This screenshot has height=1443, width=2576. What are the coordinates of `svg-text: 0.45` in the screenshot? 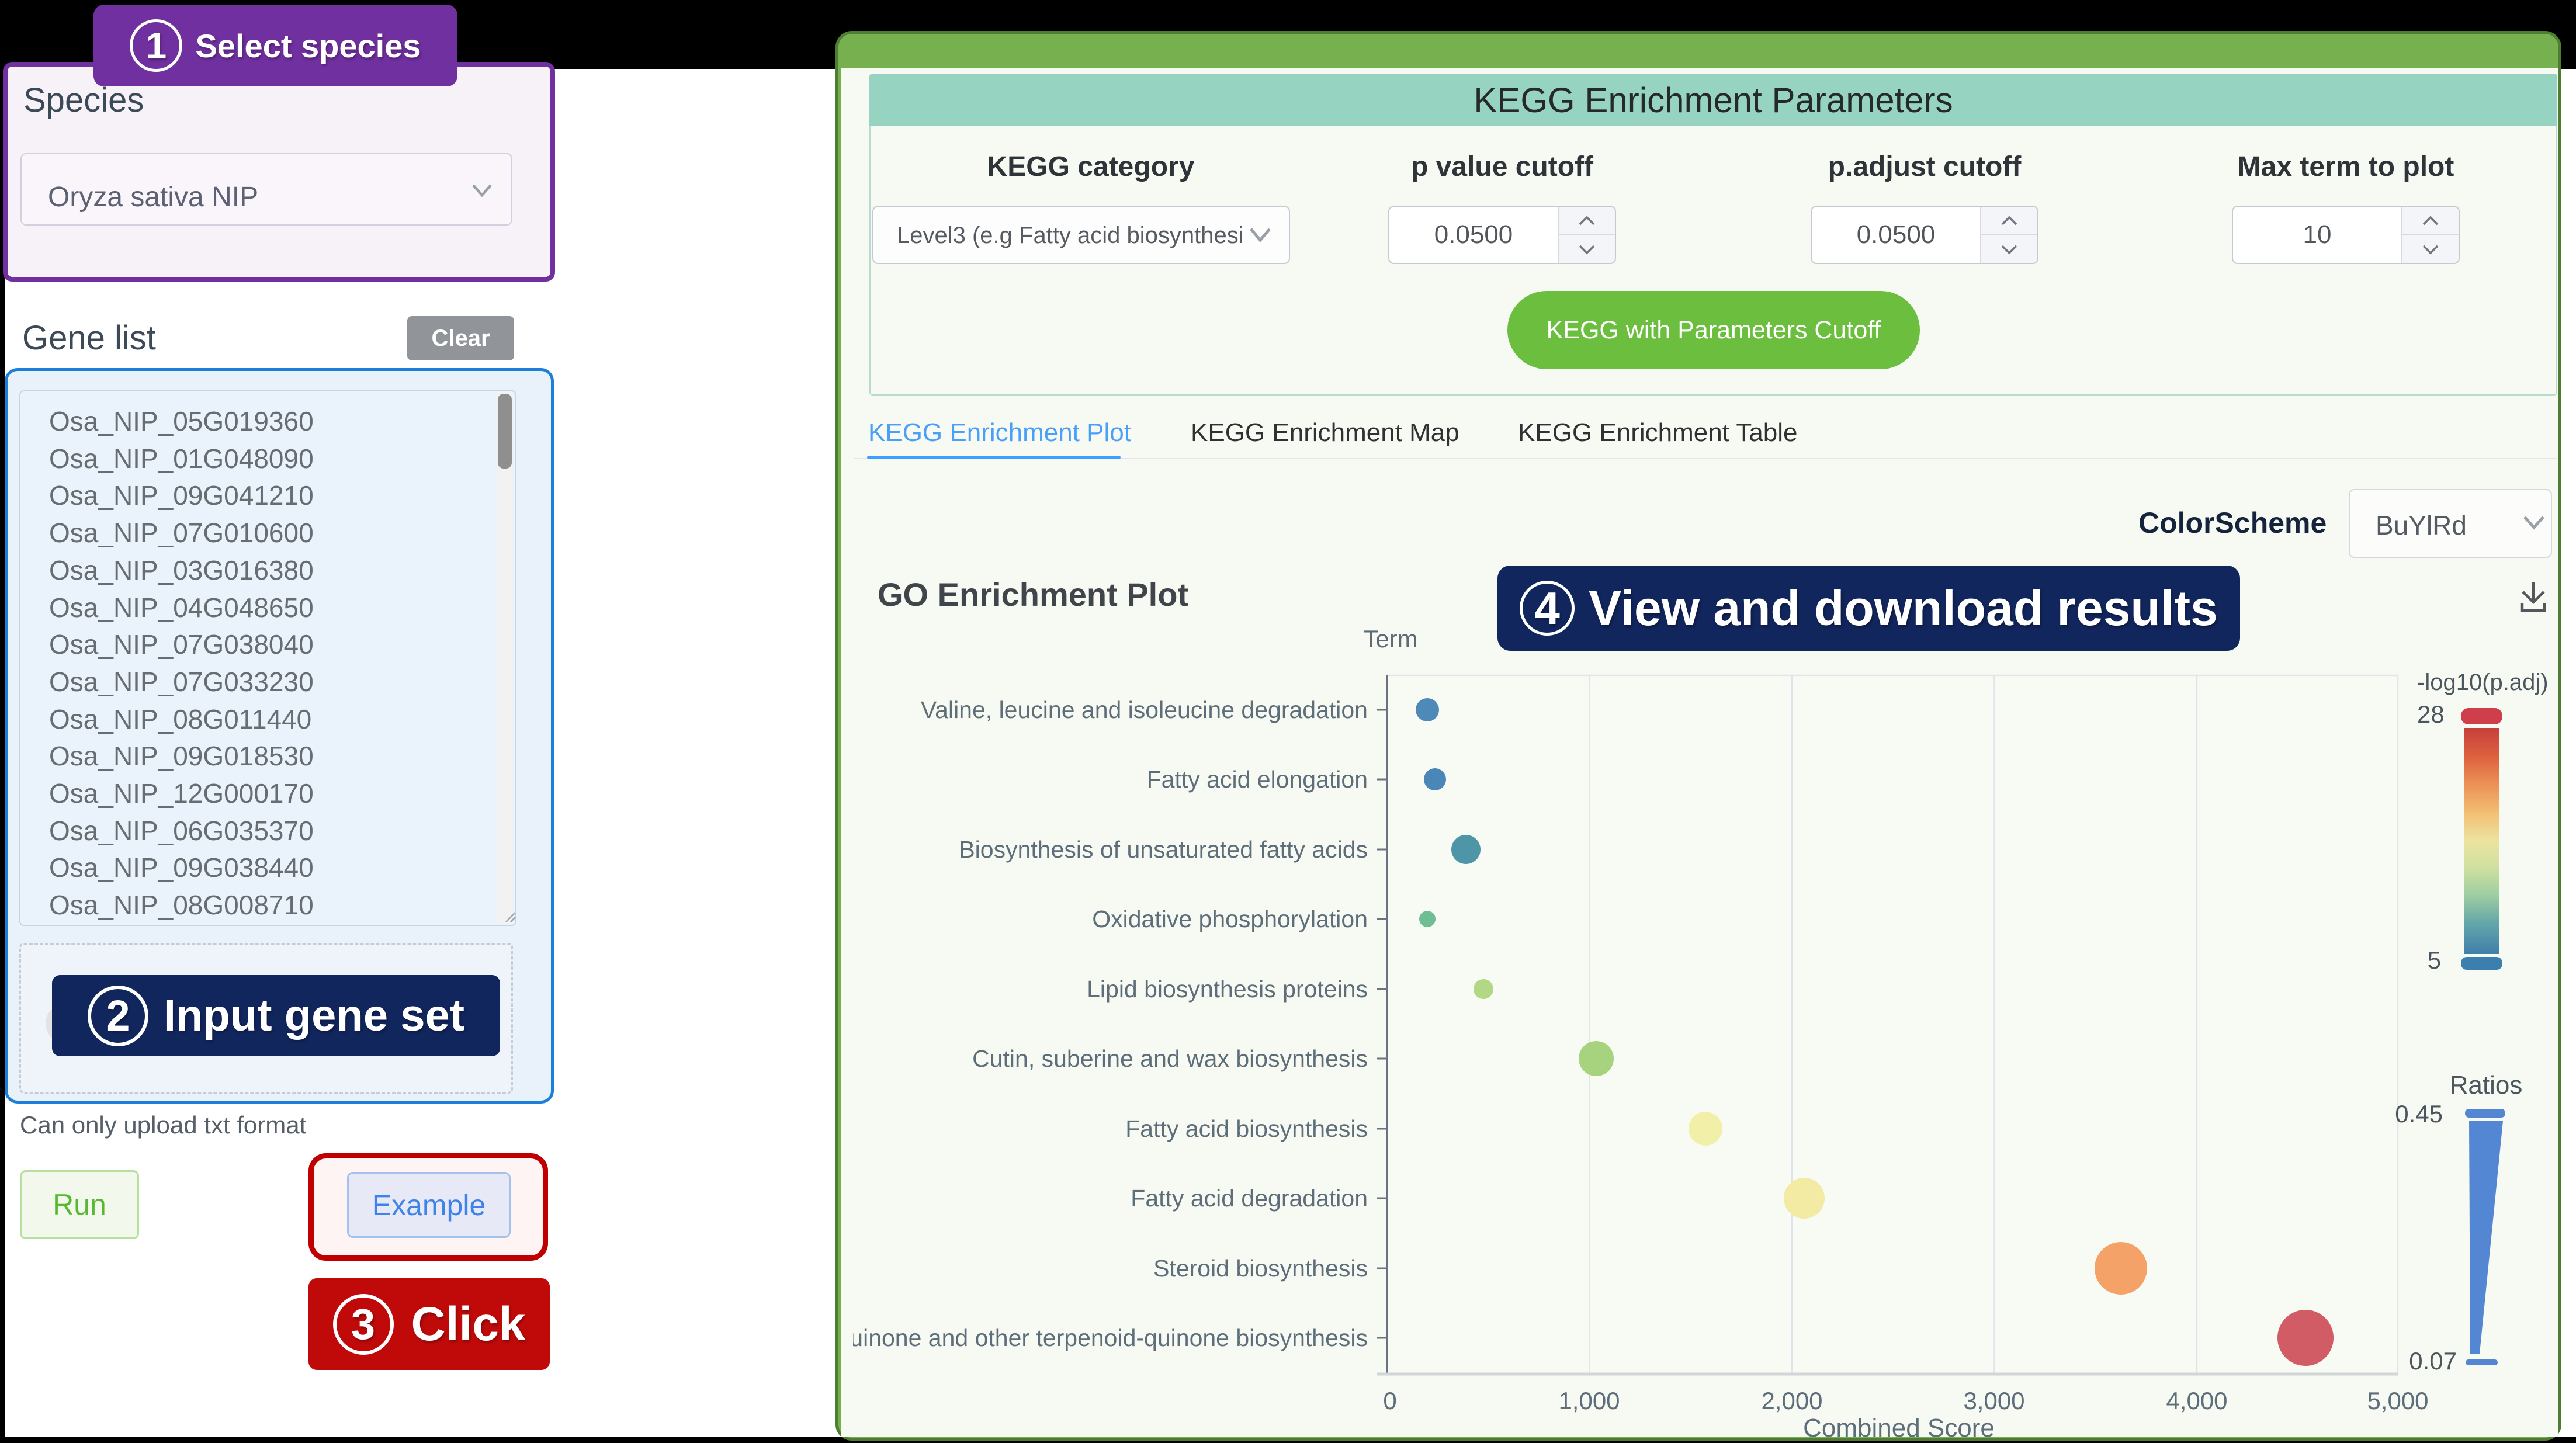 It's located at (2419, 1114).